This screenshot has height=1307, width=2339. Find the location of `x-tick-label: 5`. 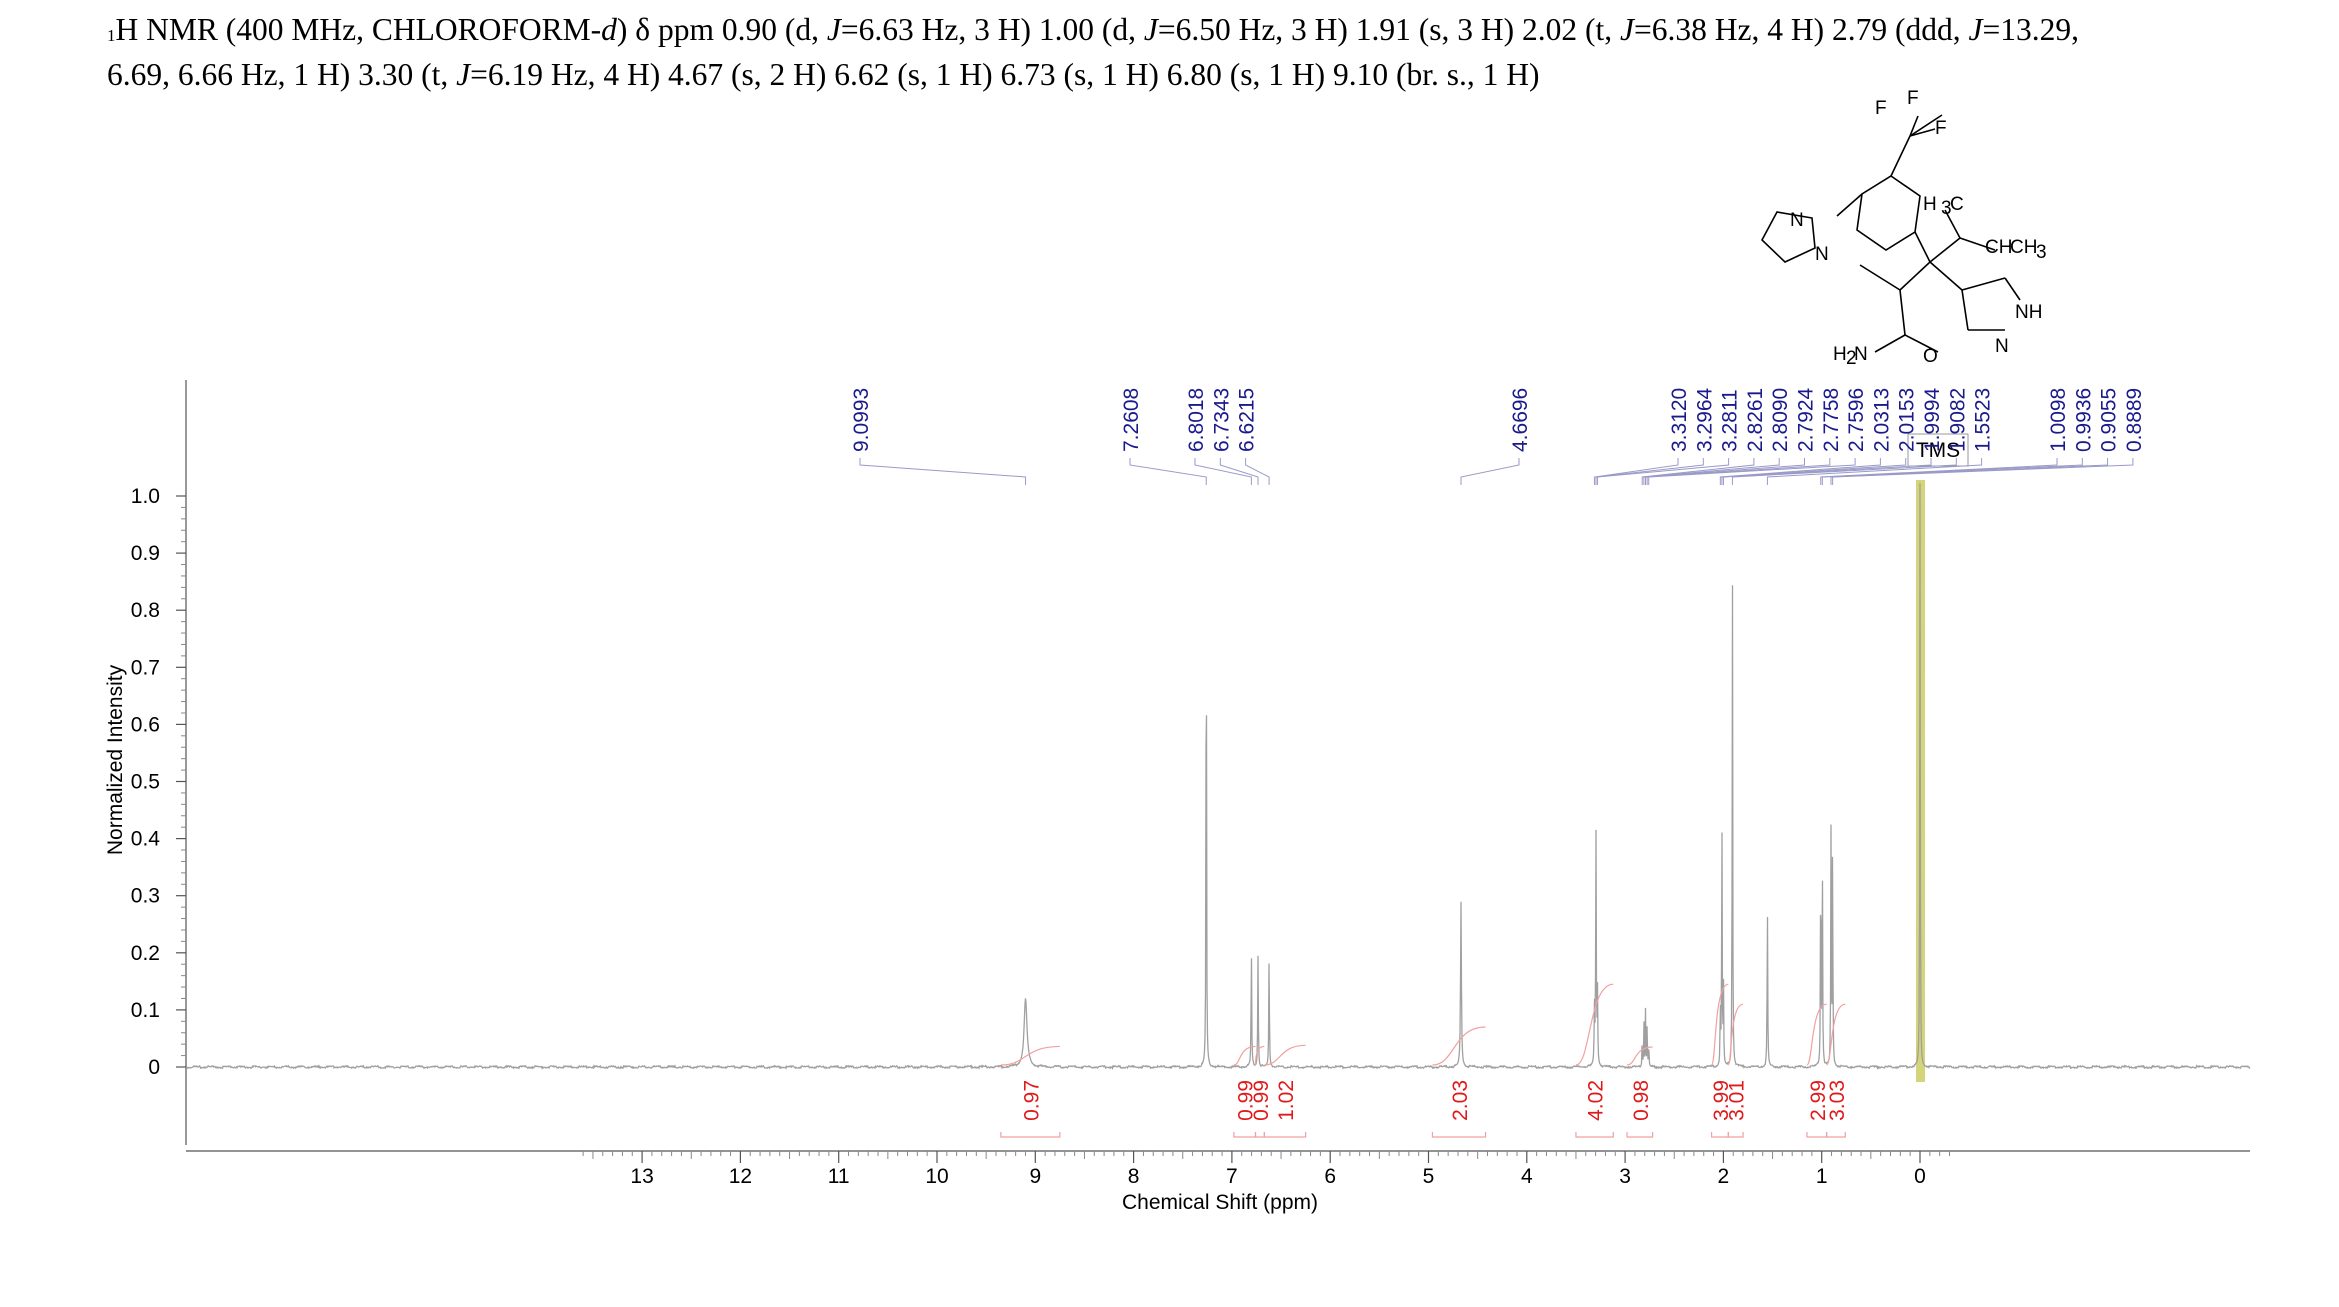

x-tick-label: 5 is located at coordinates (1429, 1176).